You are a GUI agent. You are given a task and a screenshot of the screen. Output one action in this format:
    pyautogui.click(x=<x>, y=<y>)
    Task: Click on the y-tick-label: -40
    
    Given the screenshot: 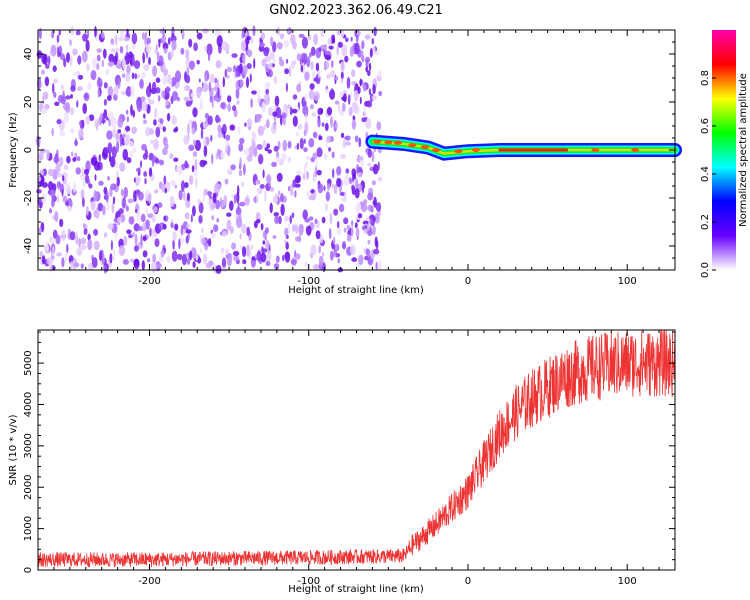 What is the action you would take?
    pyautogui.click(x=28, y=246)
    